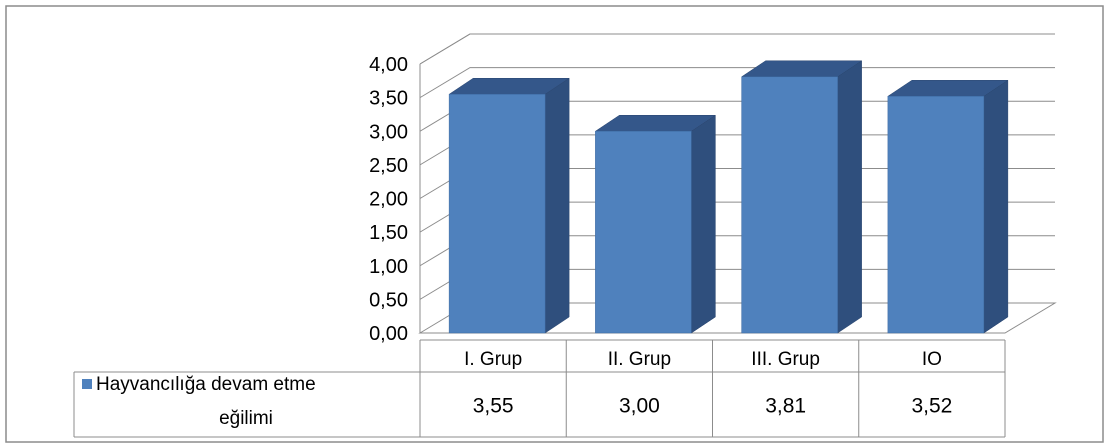  I want to click on y-tick-label: 2,50, so click(388, 166).